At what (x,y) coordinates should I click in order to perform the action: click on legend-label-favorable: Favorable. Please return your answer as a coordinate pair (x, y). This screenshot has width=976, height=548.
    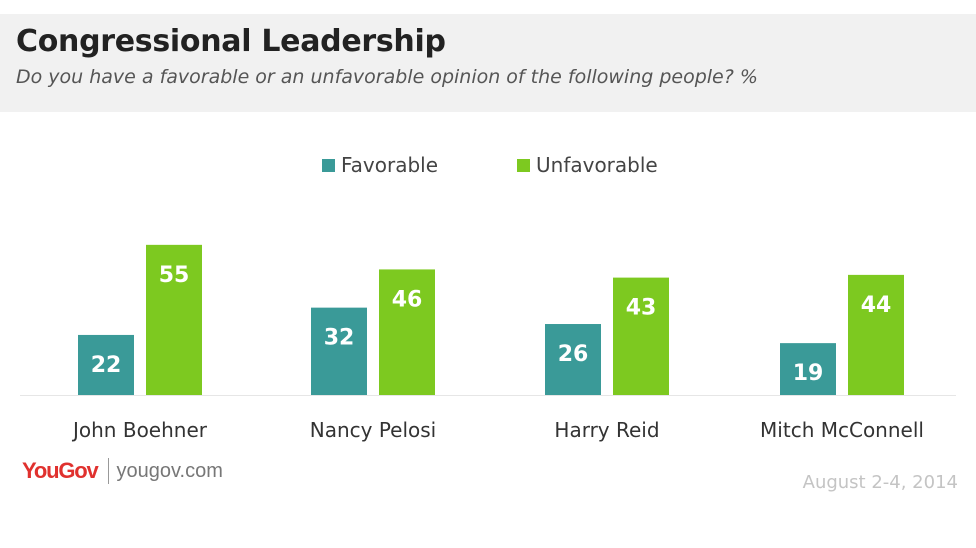
    Looking at the image, I should click on (390, 165).